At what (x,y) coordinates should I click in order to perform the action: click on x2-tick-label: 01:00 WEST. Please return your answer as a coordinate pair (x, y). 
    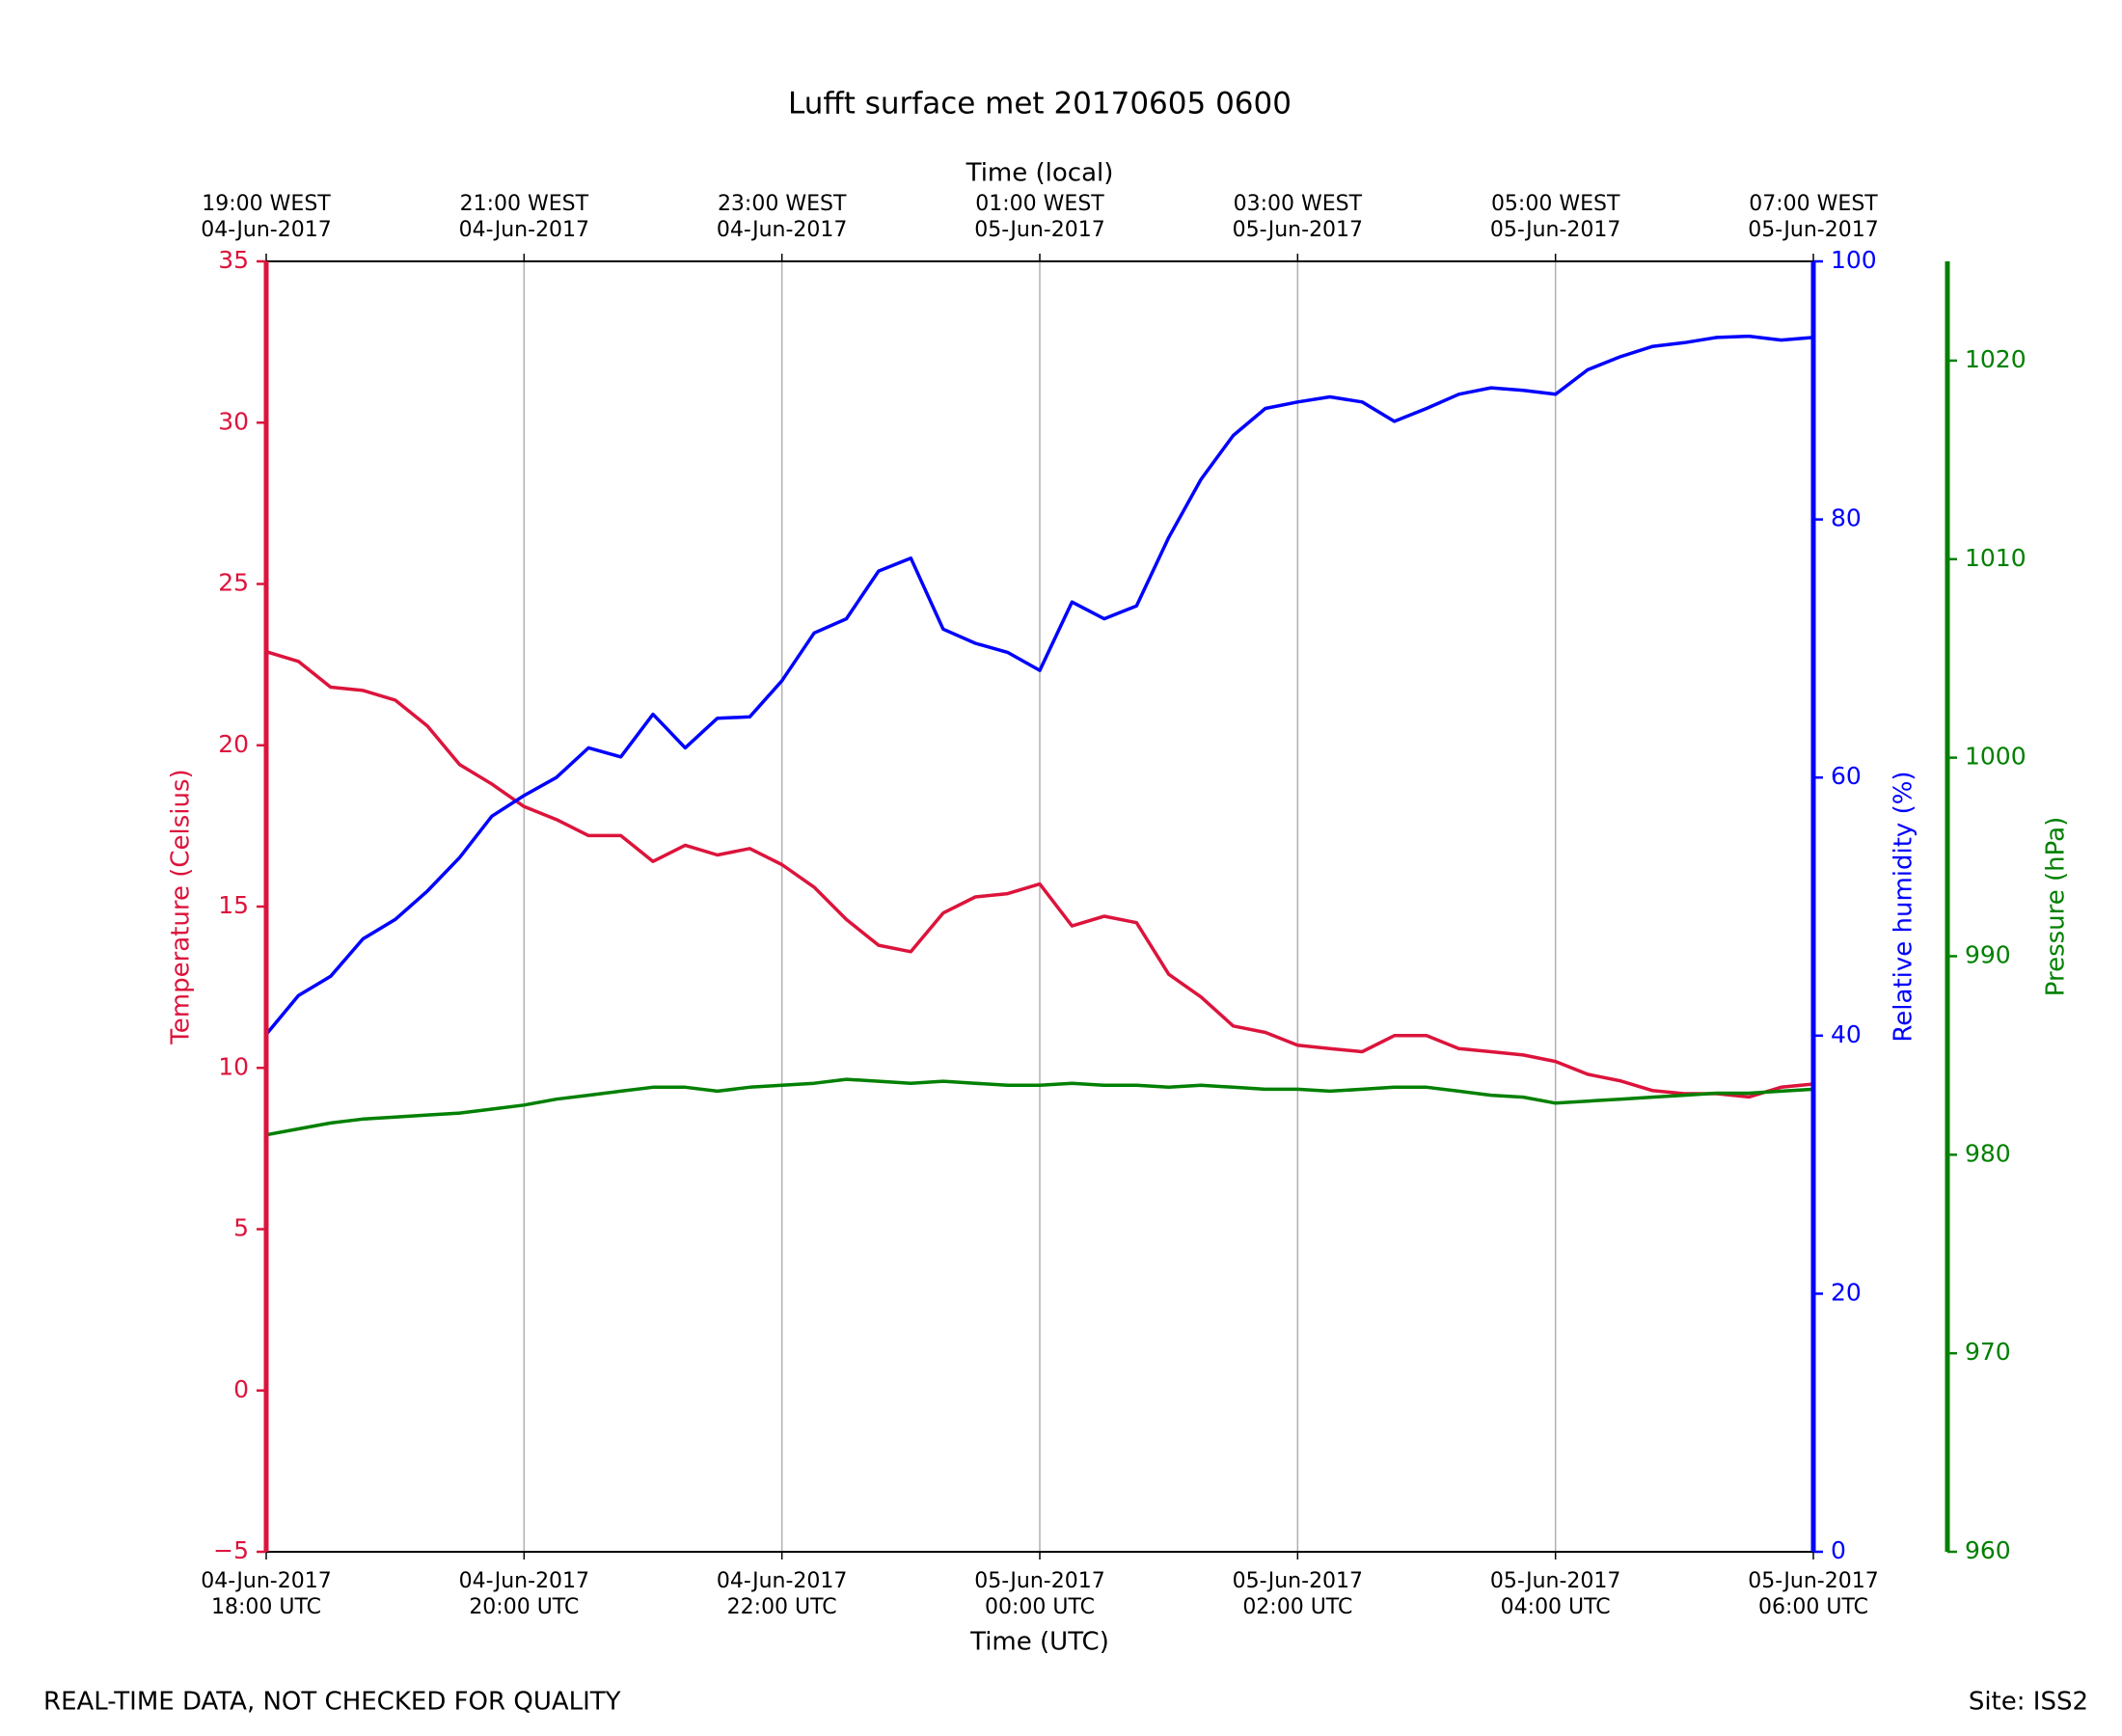
    Looking at the image, I should click on (1039, 204).